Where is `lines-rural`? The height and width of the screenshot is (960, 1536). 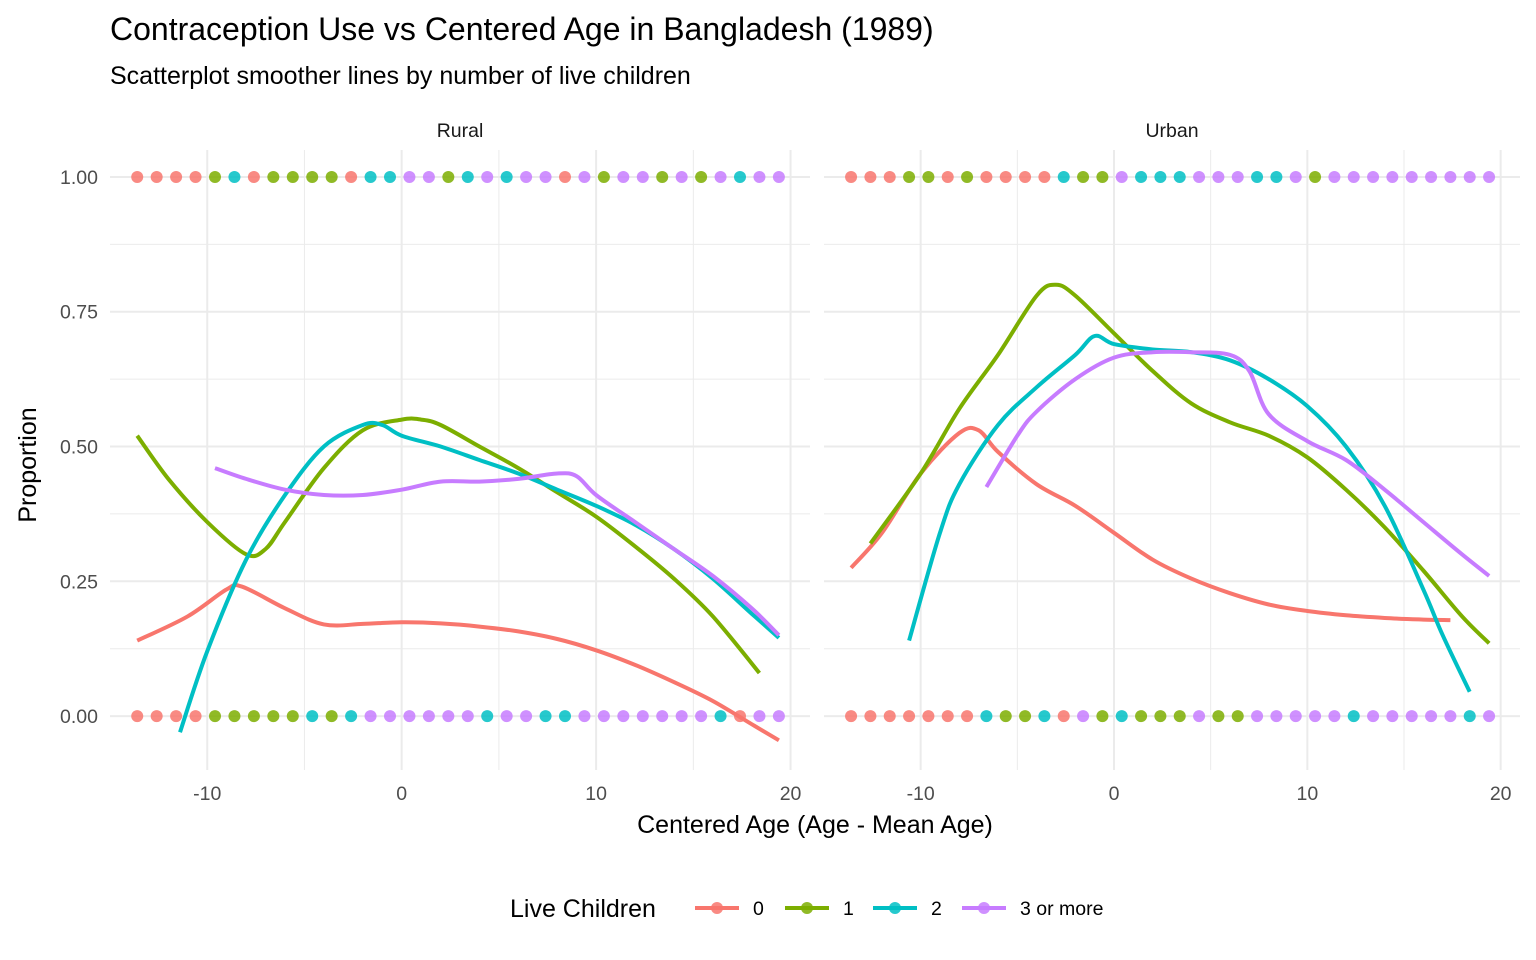 lines-rural is located at coordinates (458, 579).